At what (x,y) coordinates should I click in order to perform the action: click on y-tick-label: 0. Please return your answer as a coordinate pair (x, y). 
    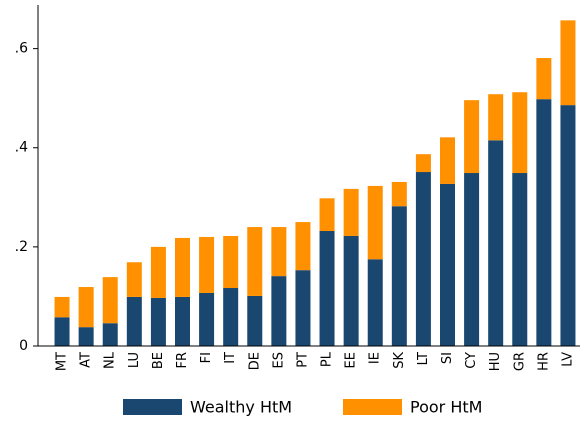
    Looking at the image, I should click on (23, 346).